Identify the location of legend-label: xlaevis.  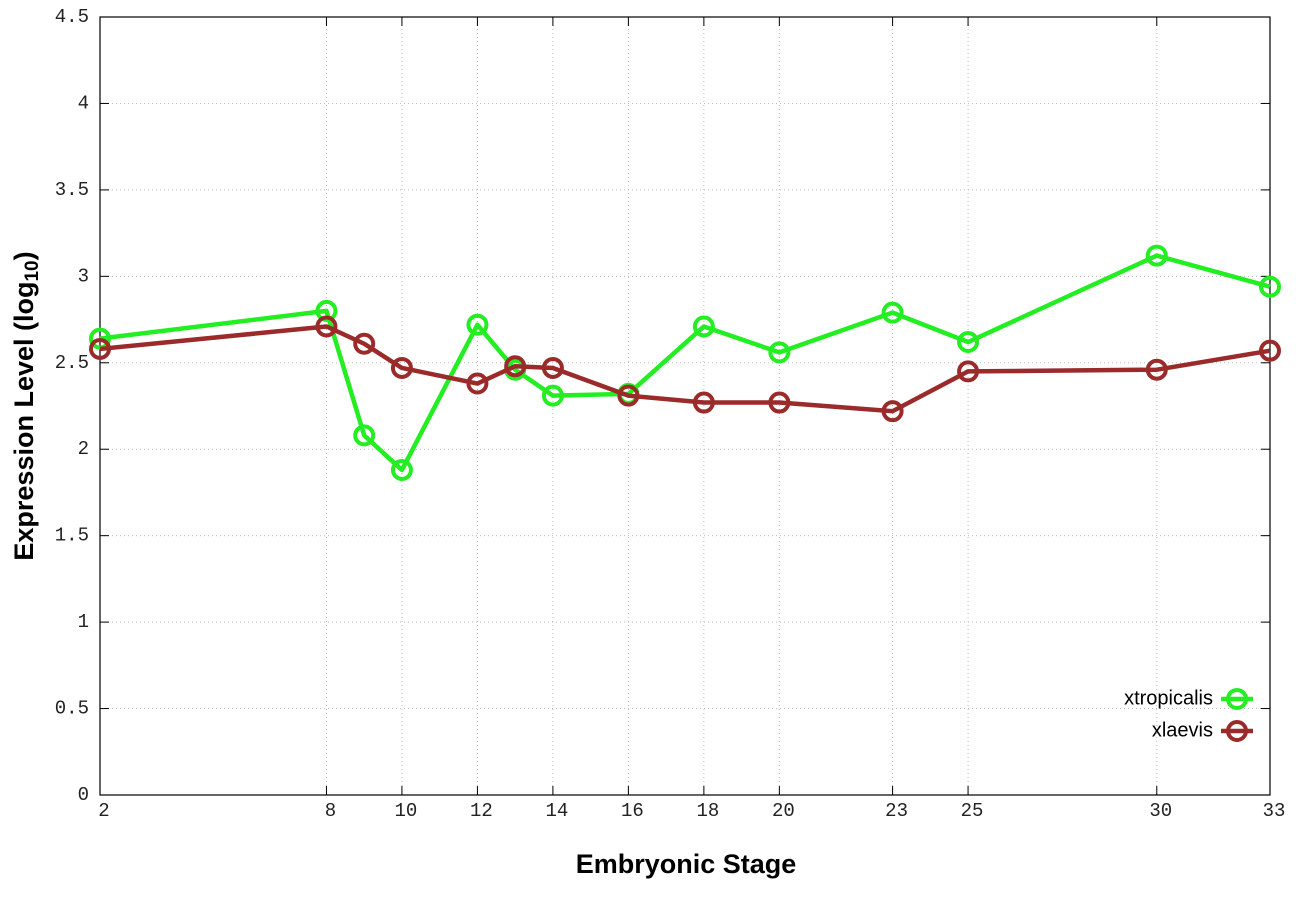
(1182, 730).